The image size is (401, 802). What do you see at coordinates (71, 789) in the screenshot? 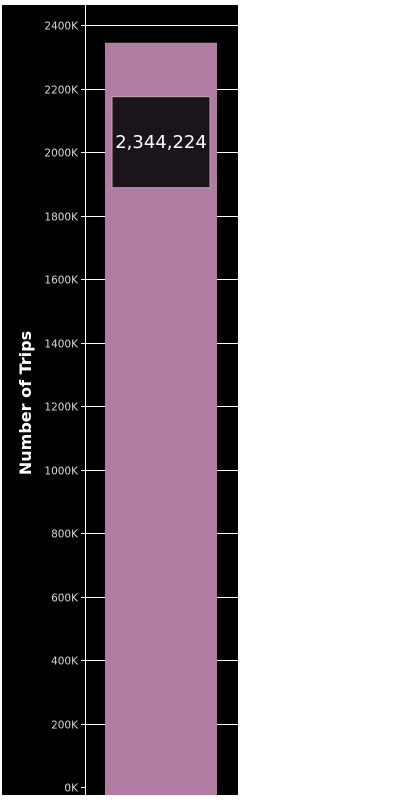
I see `y-tick-label: 0K` at bounding box center [71, 789].